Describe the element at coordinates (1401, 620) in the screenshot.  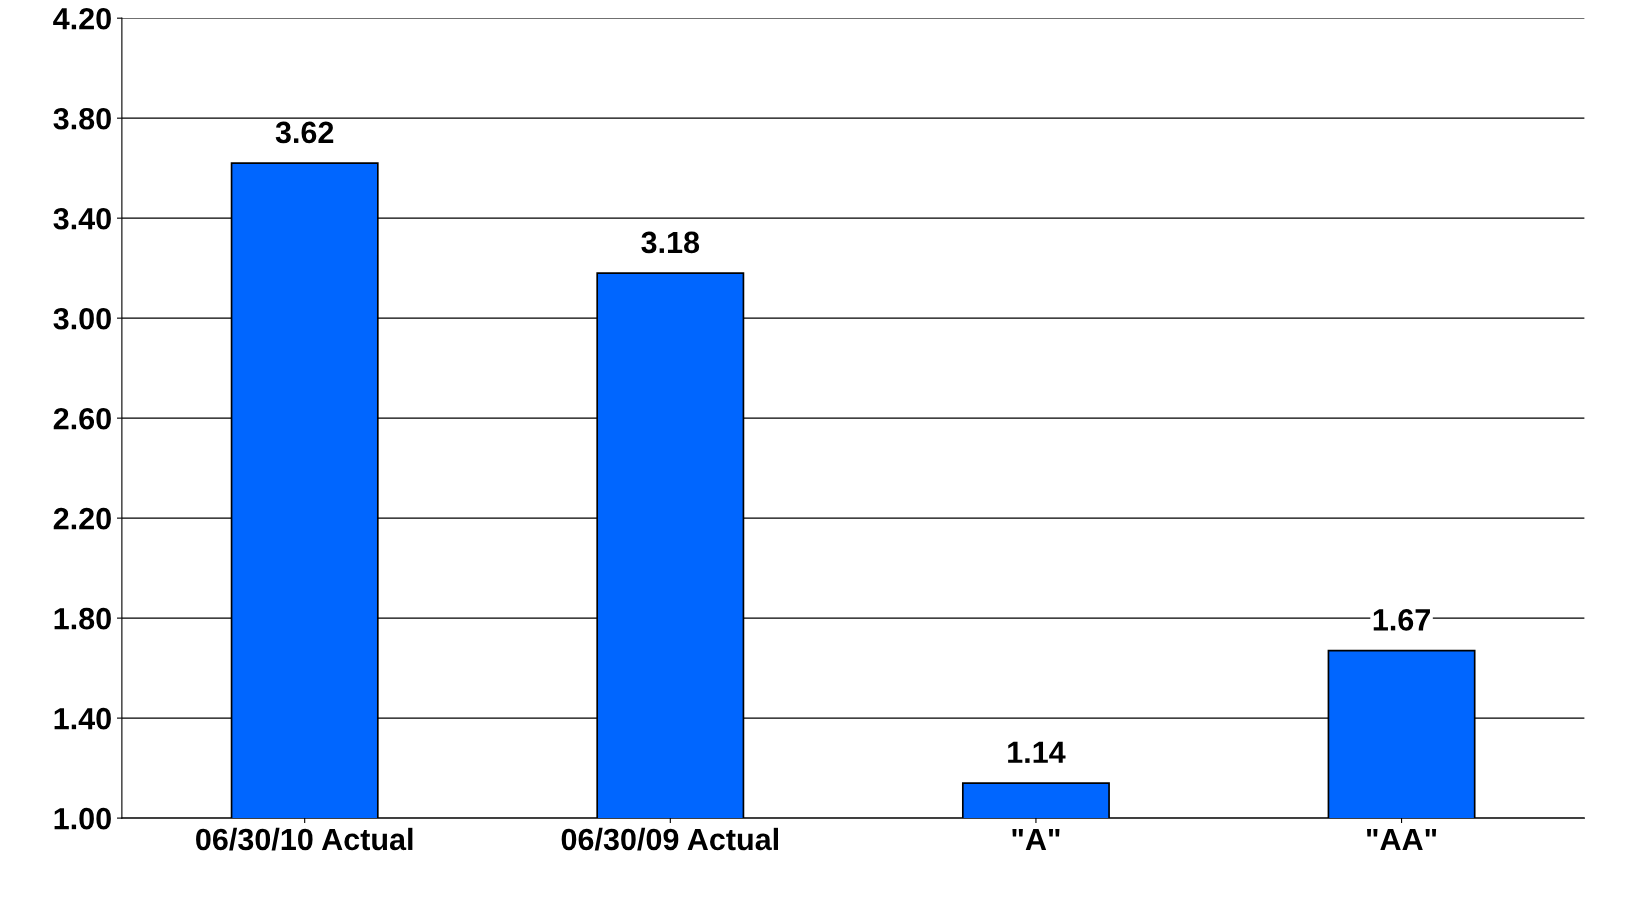
I see `data-label: 1.67` at that location.